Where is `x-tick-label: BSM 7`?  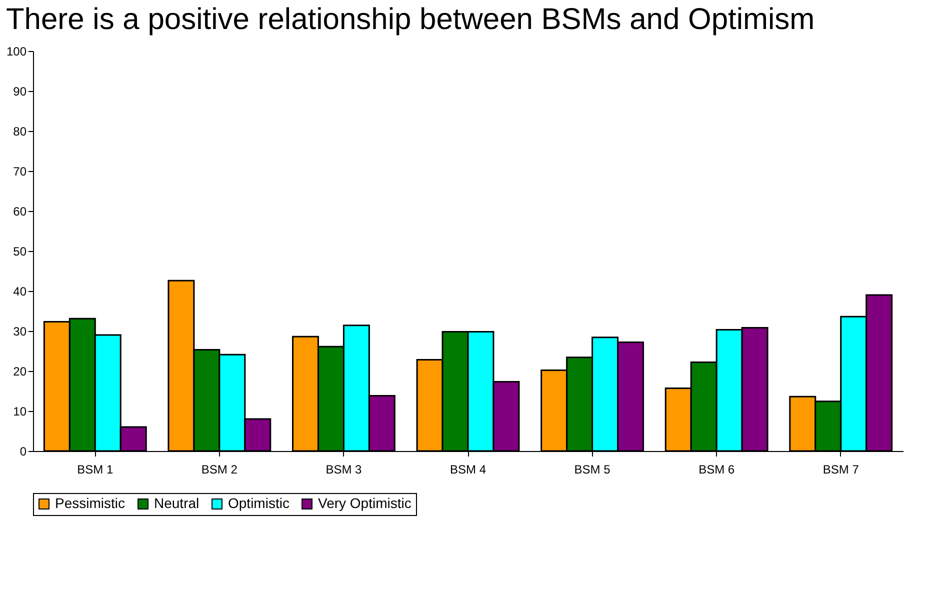 x-tick-label: BSM 7 is located at coordinates (841, 469).